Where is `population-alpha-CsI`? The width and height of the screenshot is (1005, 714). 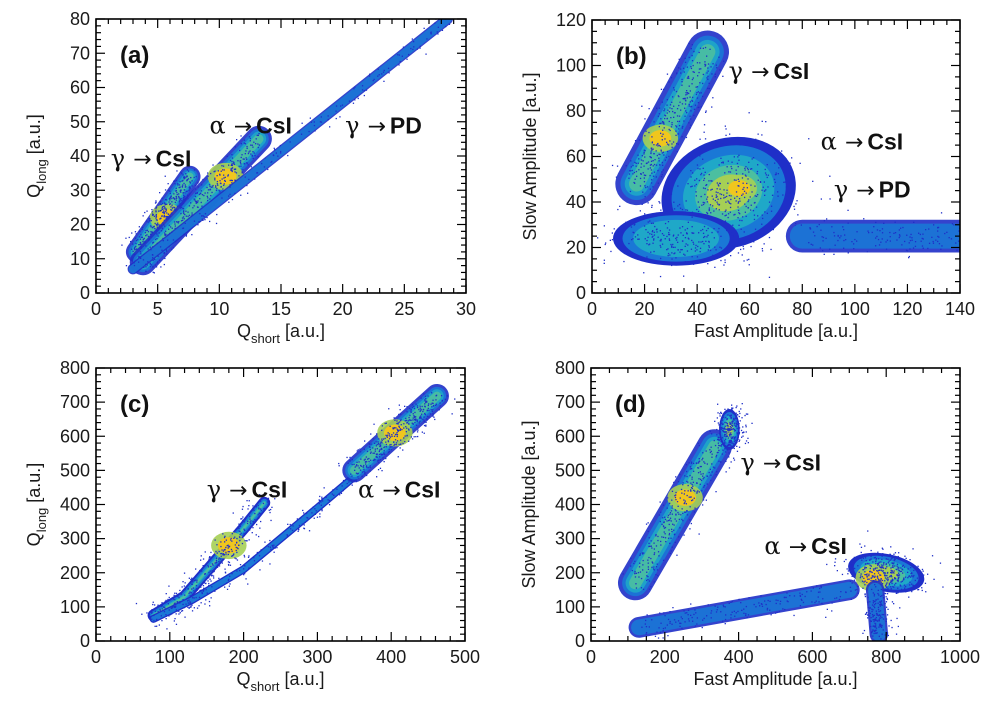 population-alpha-CsI is located at coordinates (397, 435).